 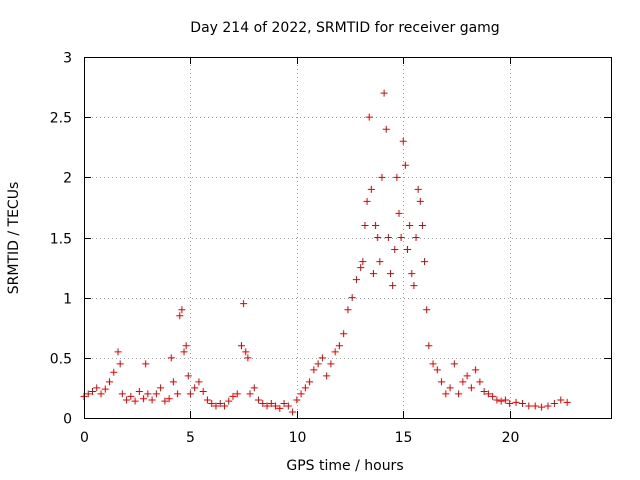 I want to click on x-axis-label: GPS time / hours, so click(x=344, y=466).